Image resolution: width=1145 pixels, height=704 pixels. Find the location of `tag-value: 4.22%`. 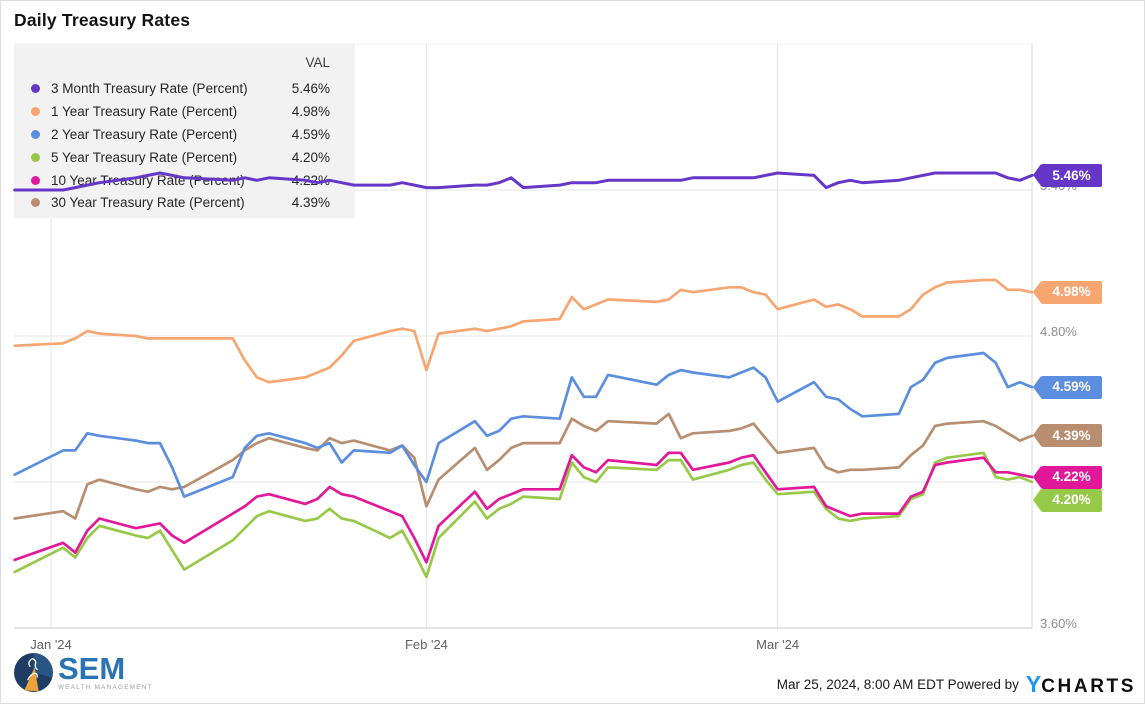

tag-value: 4.22% is located at coordinates (1071, 477).